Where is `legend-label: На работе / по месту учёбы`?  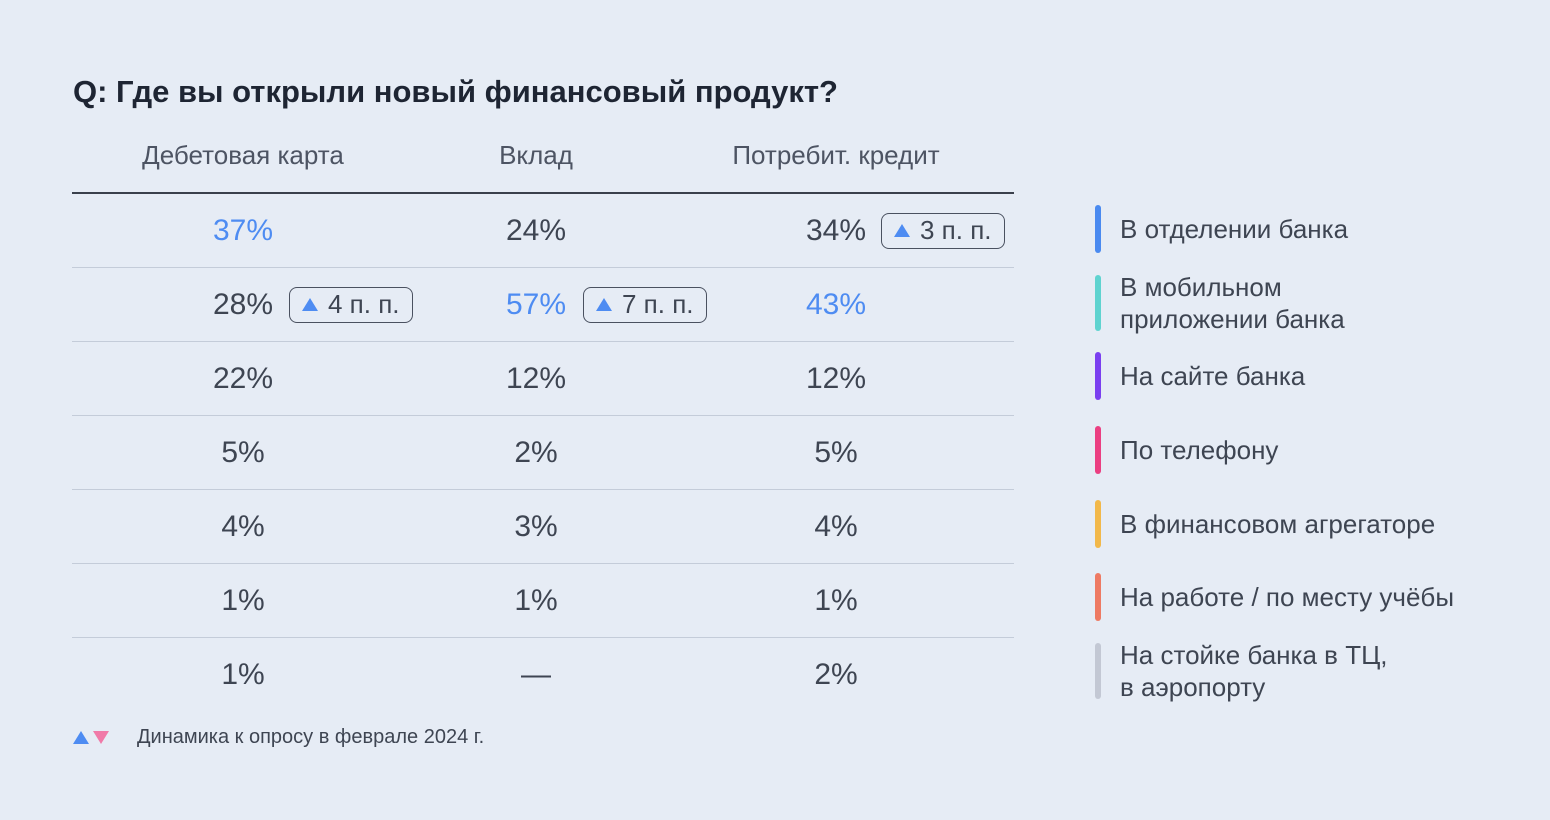
legend-label: На работе / по месту учёбы is located at coordinates (1287, 597).